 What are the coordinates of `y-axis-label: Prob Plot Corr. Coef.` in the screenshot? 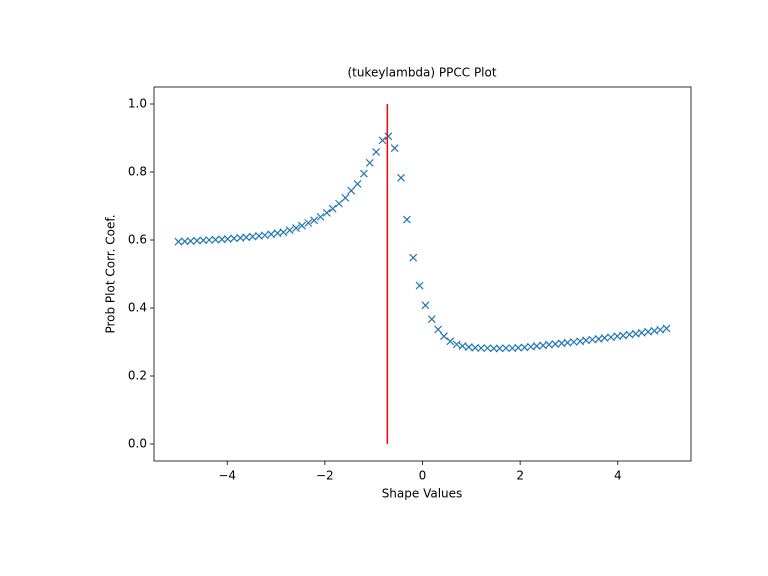 It's located at (111, 273).